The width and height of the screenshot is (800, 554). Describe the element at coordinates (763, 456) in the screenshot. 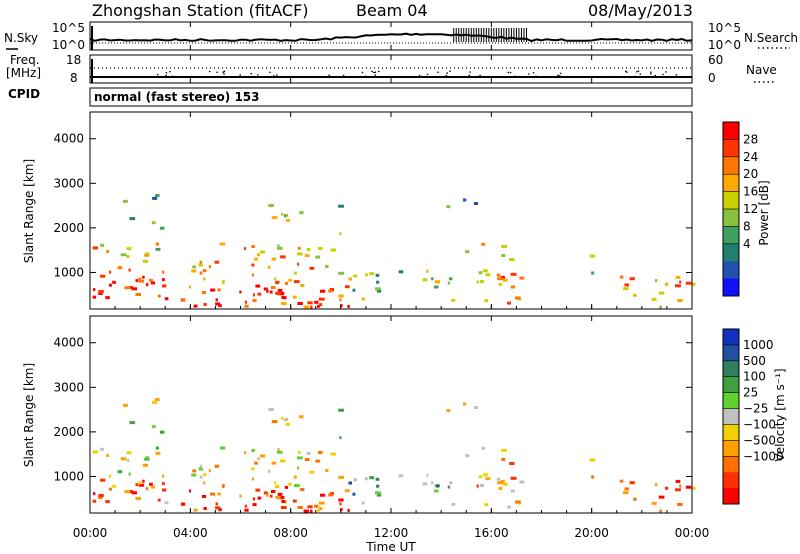

I see `colorbar-tick-label: −1000` at that location.